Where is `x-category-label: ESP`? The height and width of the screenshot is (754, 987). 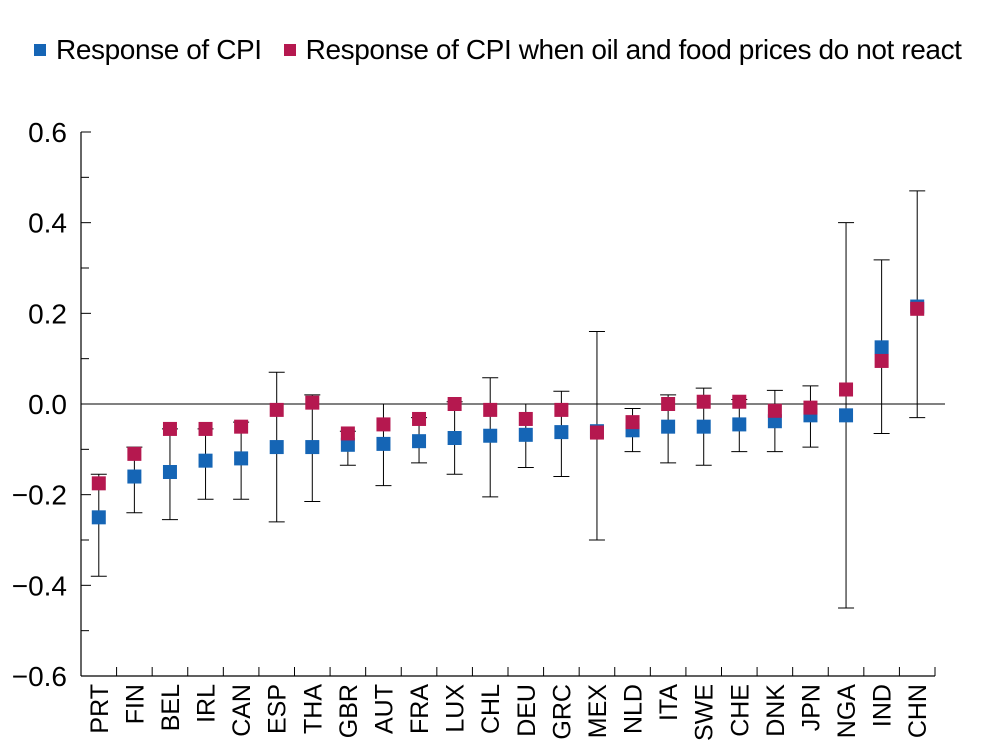
x-category-label: ESP is located at coordinates (278, 709).